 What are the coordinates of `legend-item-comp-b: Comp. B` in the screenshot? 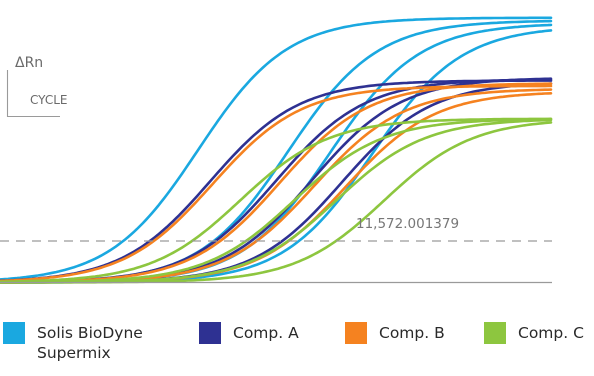 It's located at (395, 333).